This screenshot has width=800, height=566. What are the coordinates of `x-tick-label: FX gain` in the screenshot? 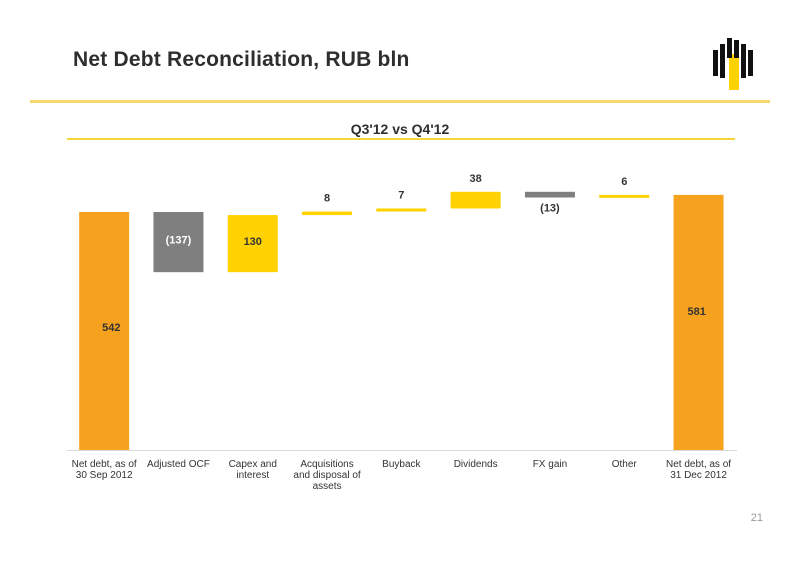 It's located at (550, 464).